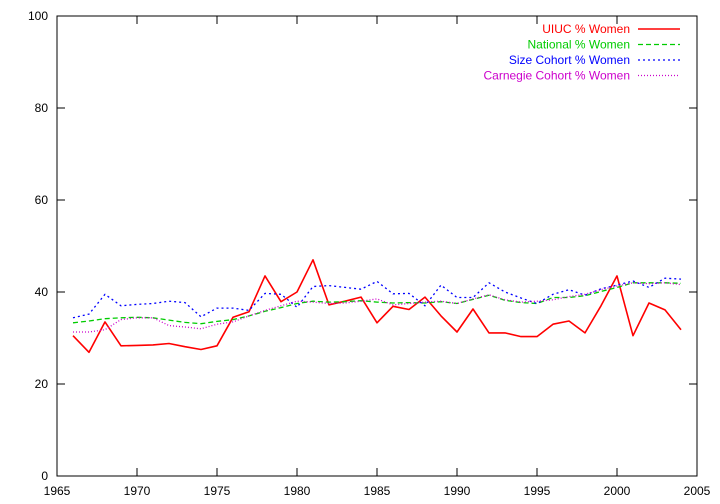 Image resolution: width=720 pixels, height=504 pixels. What do you see at coordinates (42, 292) in the screenshot?
I see `y-tick-label: 40` at bounding box center [42, 292].